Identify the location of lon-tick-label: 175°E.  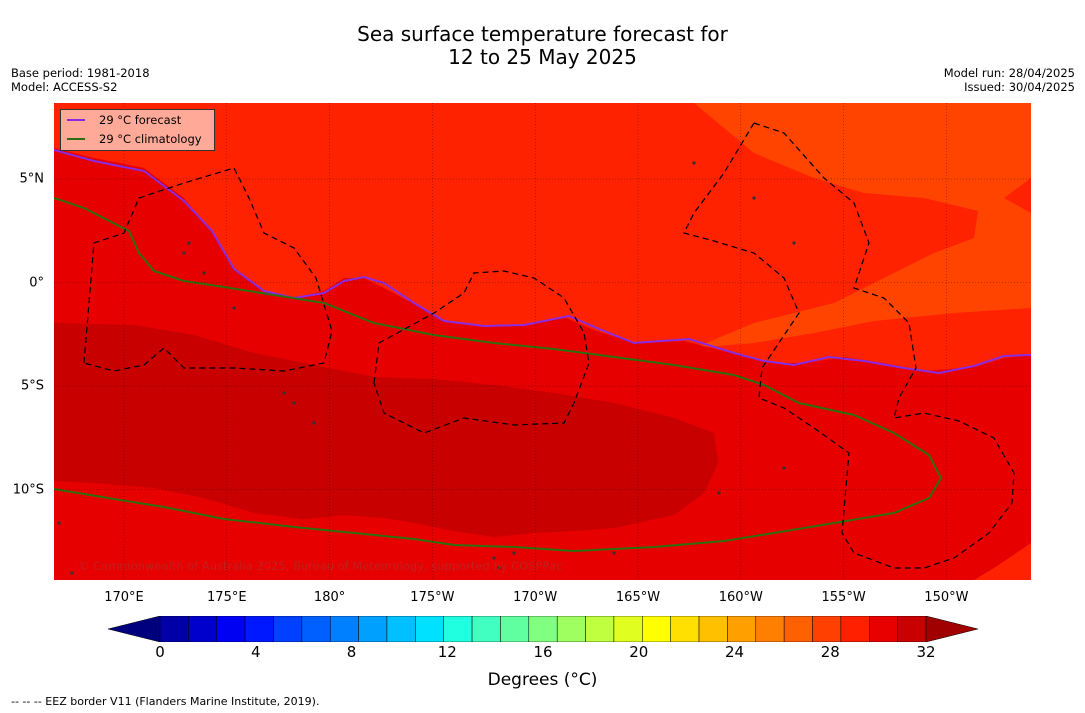
(227, 597).